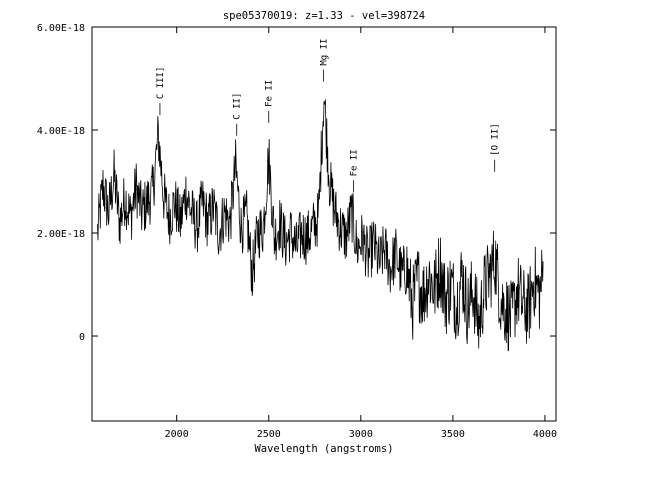  Describe the element at coordinates (238, 106) in the screenshot. I see `annotation-label: C II]` at that location.